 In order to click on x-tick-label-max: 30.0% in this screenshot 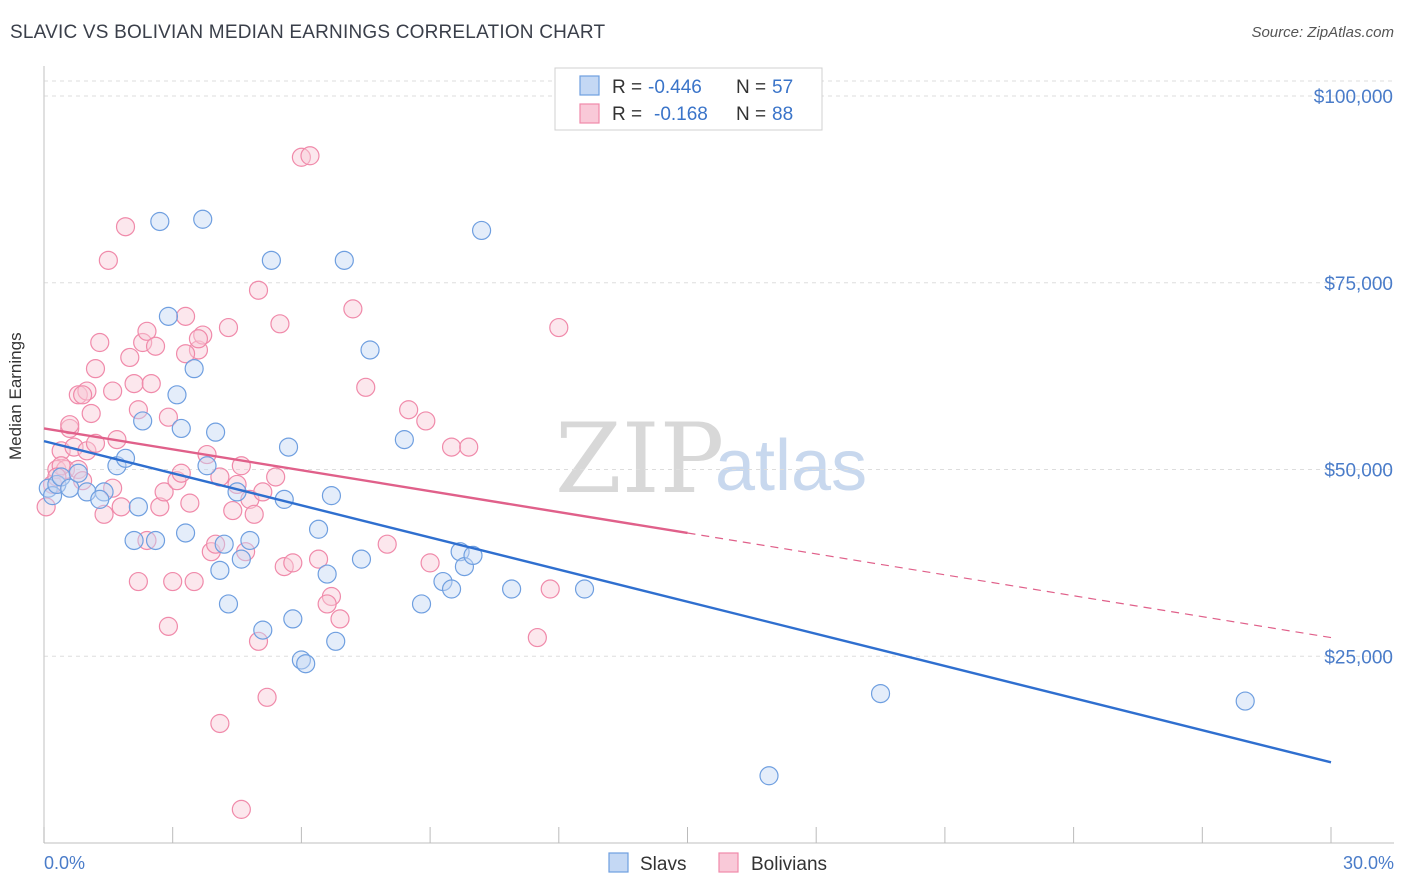, I will do `click(1368, 863)`.